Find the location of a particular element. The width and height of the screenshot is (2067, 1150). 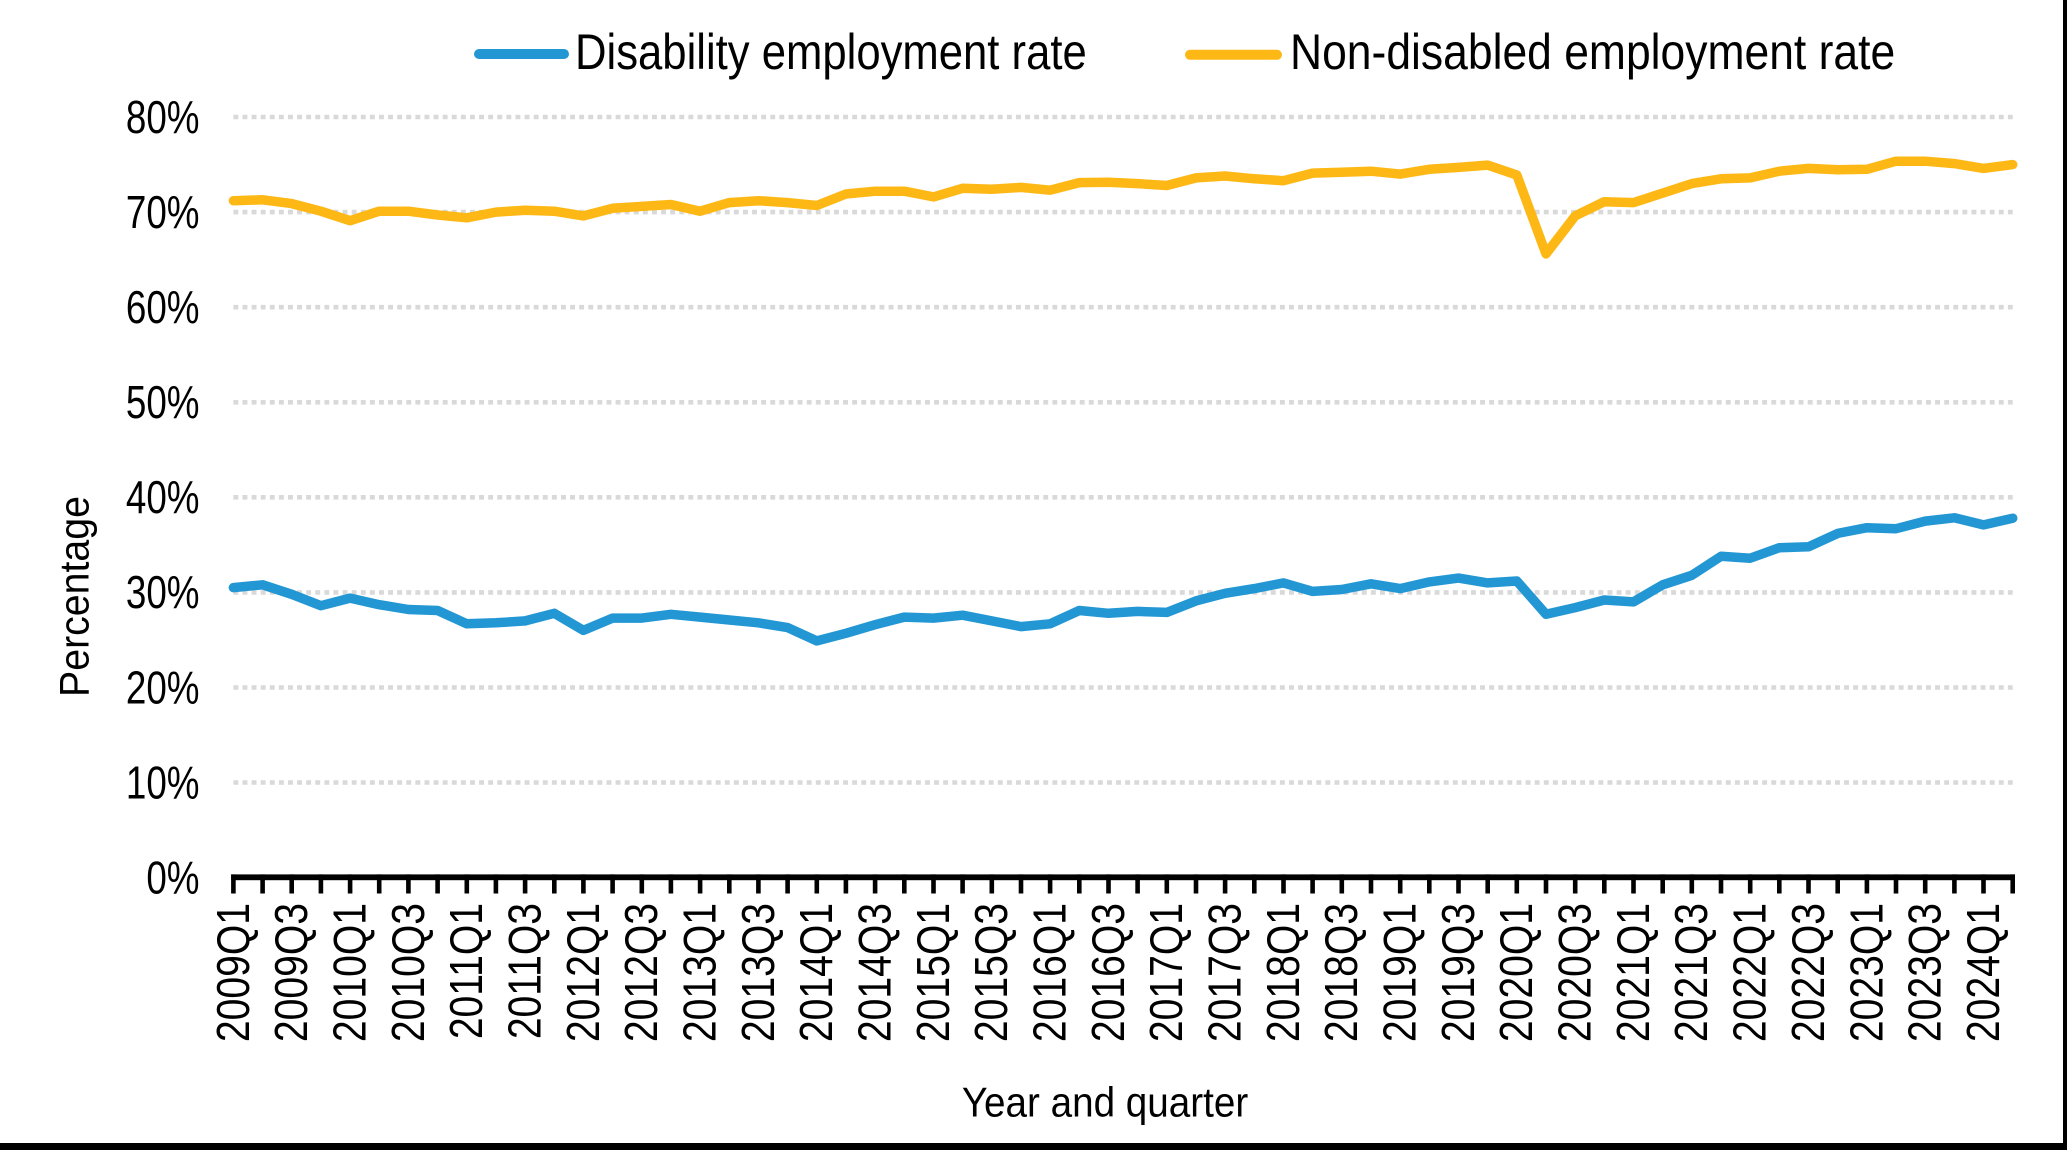

svg-text: 2010Q1 is located at coordinates (351, 972).